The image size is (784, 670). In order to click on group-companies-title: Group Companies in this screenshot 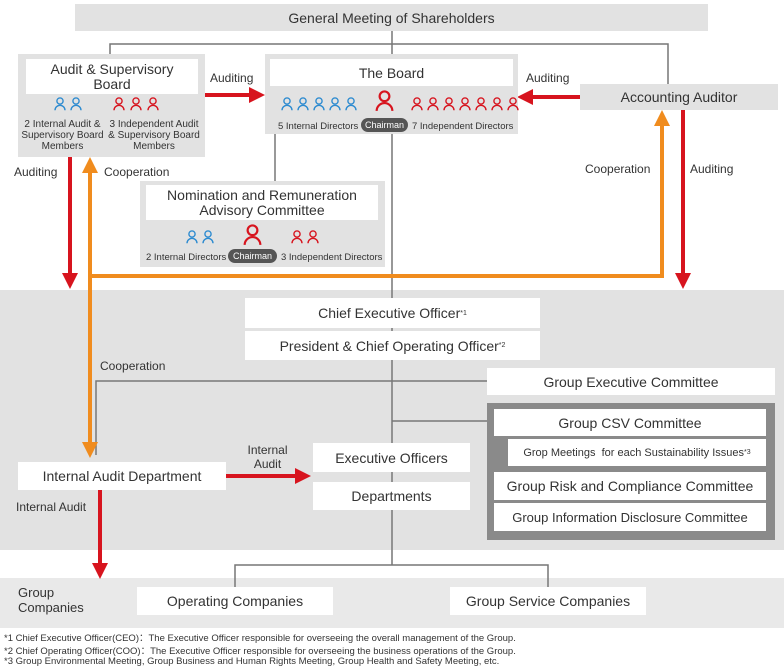, I will do `click(51, 600)`.